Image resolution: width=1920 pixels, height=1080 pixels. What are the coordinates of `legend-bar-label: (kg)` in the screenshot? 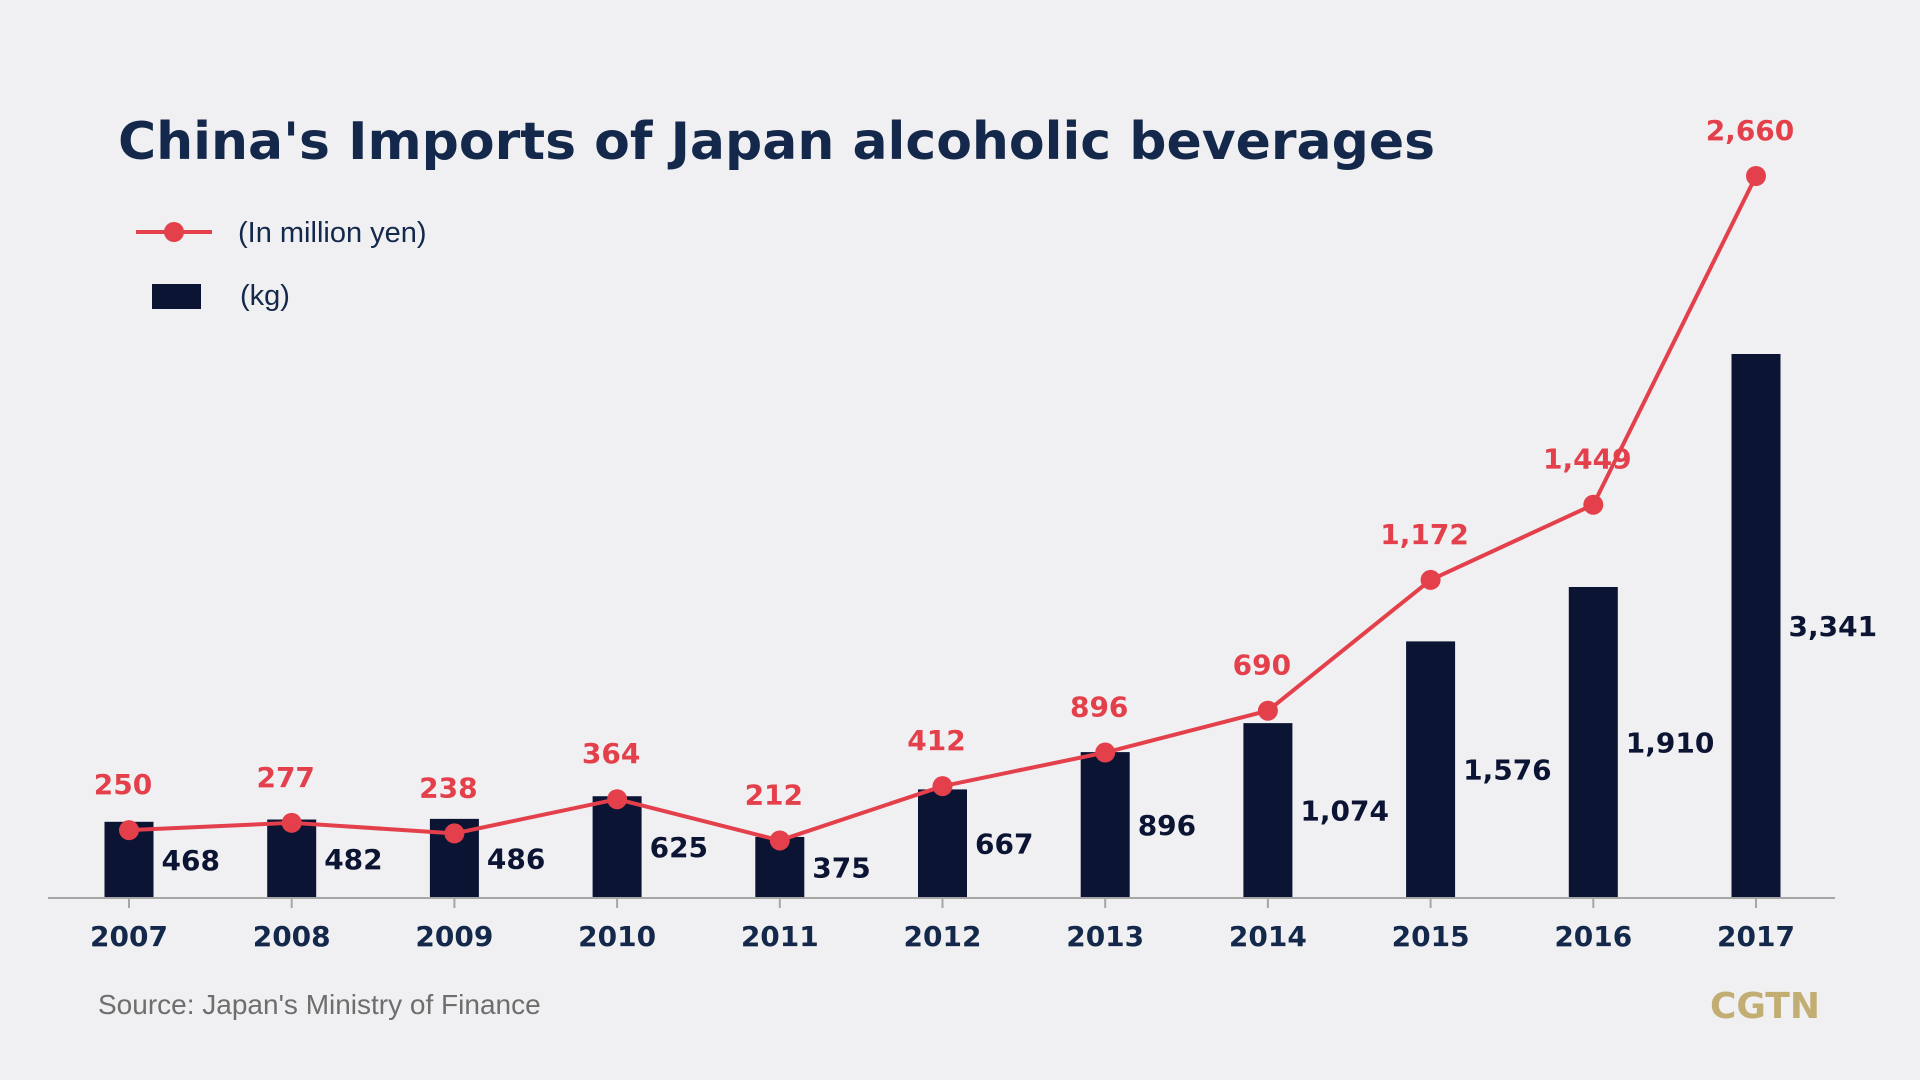 It's located at (265, 296).